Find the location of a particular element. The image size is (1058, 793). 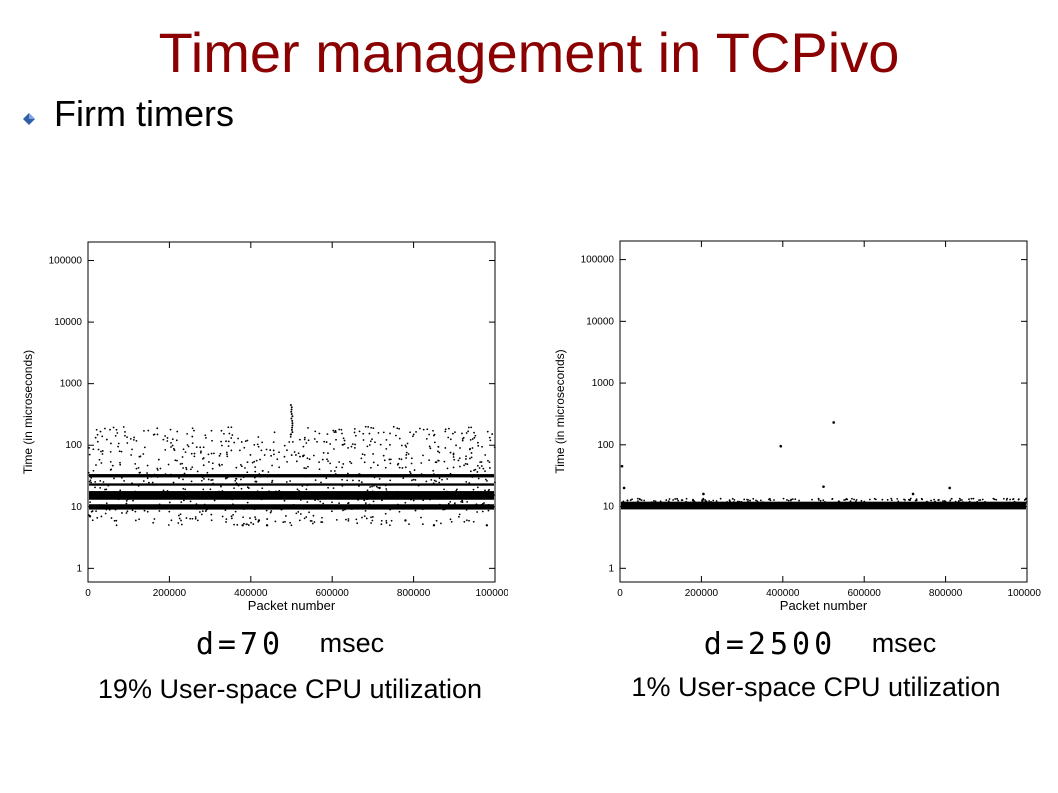

dense-point-band is located at coordinates (291, 476).